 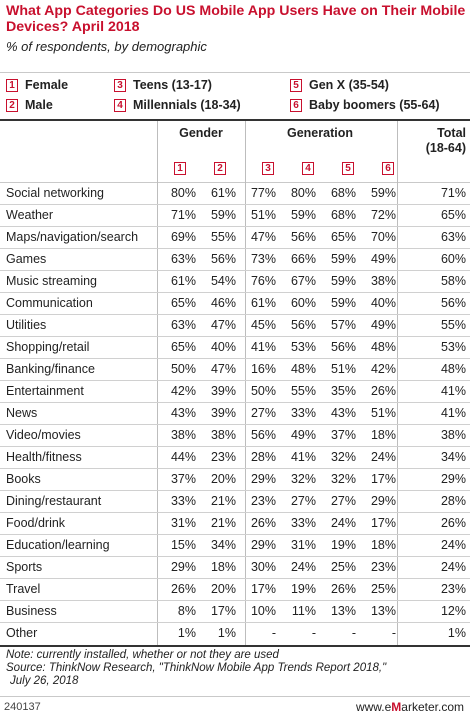 What do you see at coordinates (343, 193) in the screenshot?
I see `row-value: 68%` at bounding box center [343, 193].